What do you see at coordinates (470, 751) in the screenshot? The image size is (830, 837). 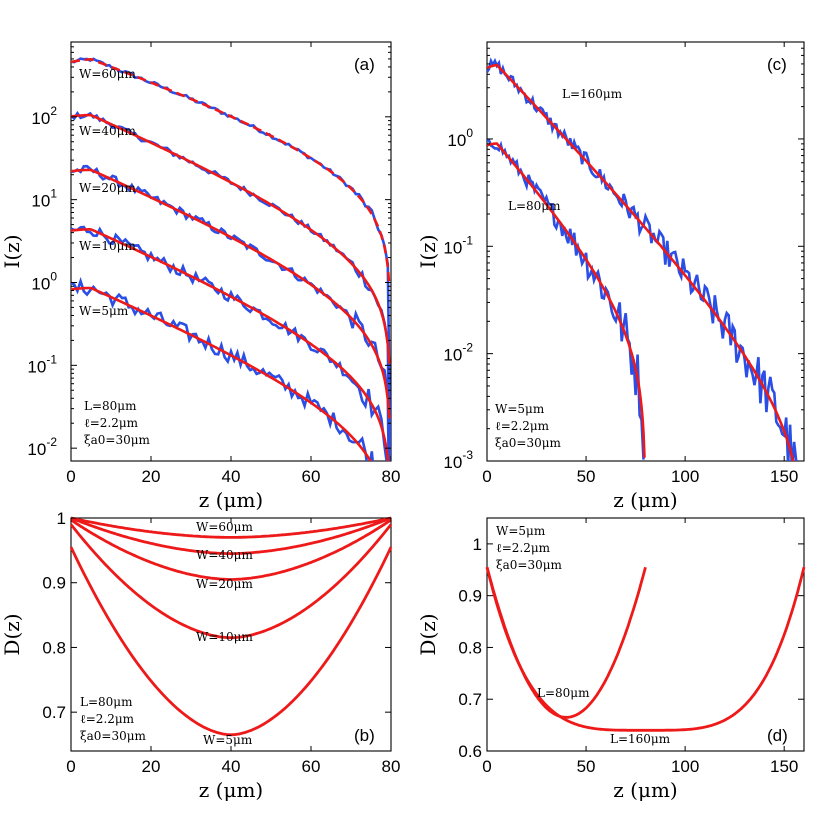 I see `y-tick-label: 0.6` at bounding box center [470, 751].